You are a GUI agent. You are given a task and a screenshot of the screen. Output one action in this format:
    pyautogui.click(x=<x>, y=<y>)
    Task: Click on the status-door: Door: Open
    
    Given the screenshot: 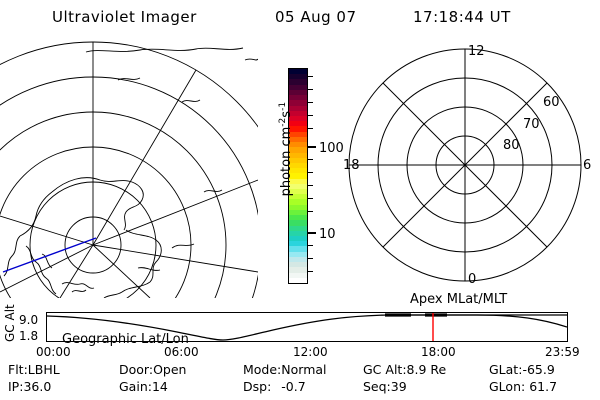 What is the action you would take?
    pyautogui.click(x=152, y=369)
    